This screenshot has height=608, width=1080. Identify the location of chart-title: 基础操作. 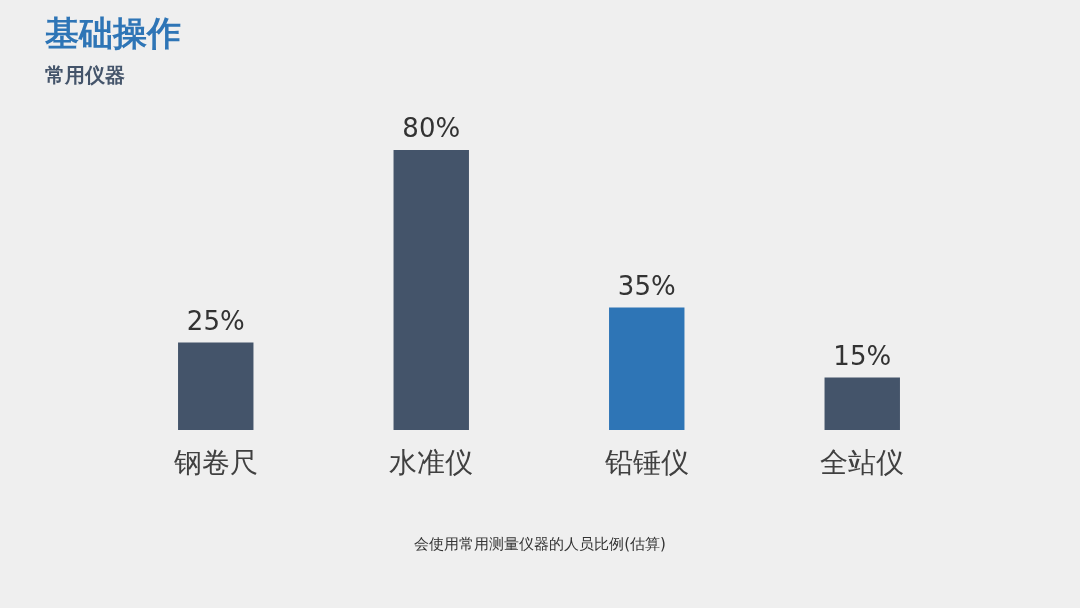
(112, 33).